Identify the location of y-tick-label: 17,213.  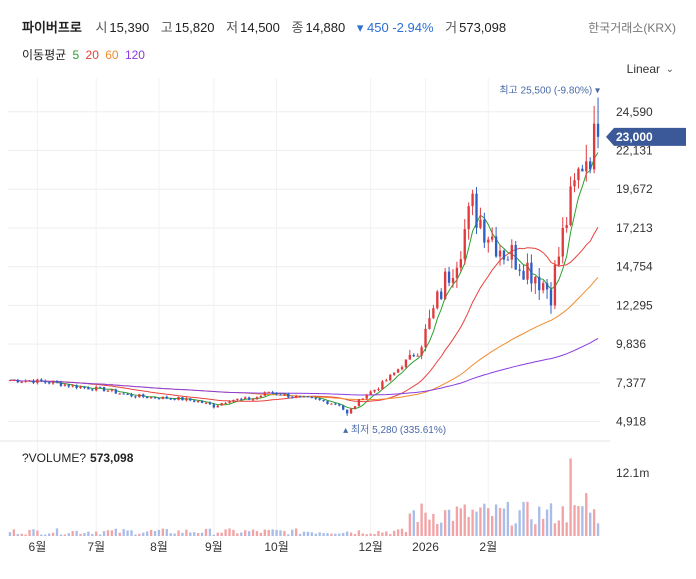
(634, 228).